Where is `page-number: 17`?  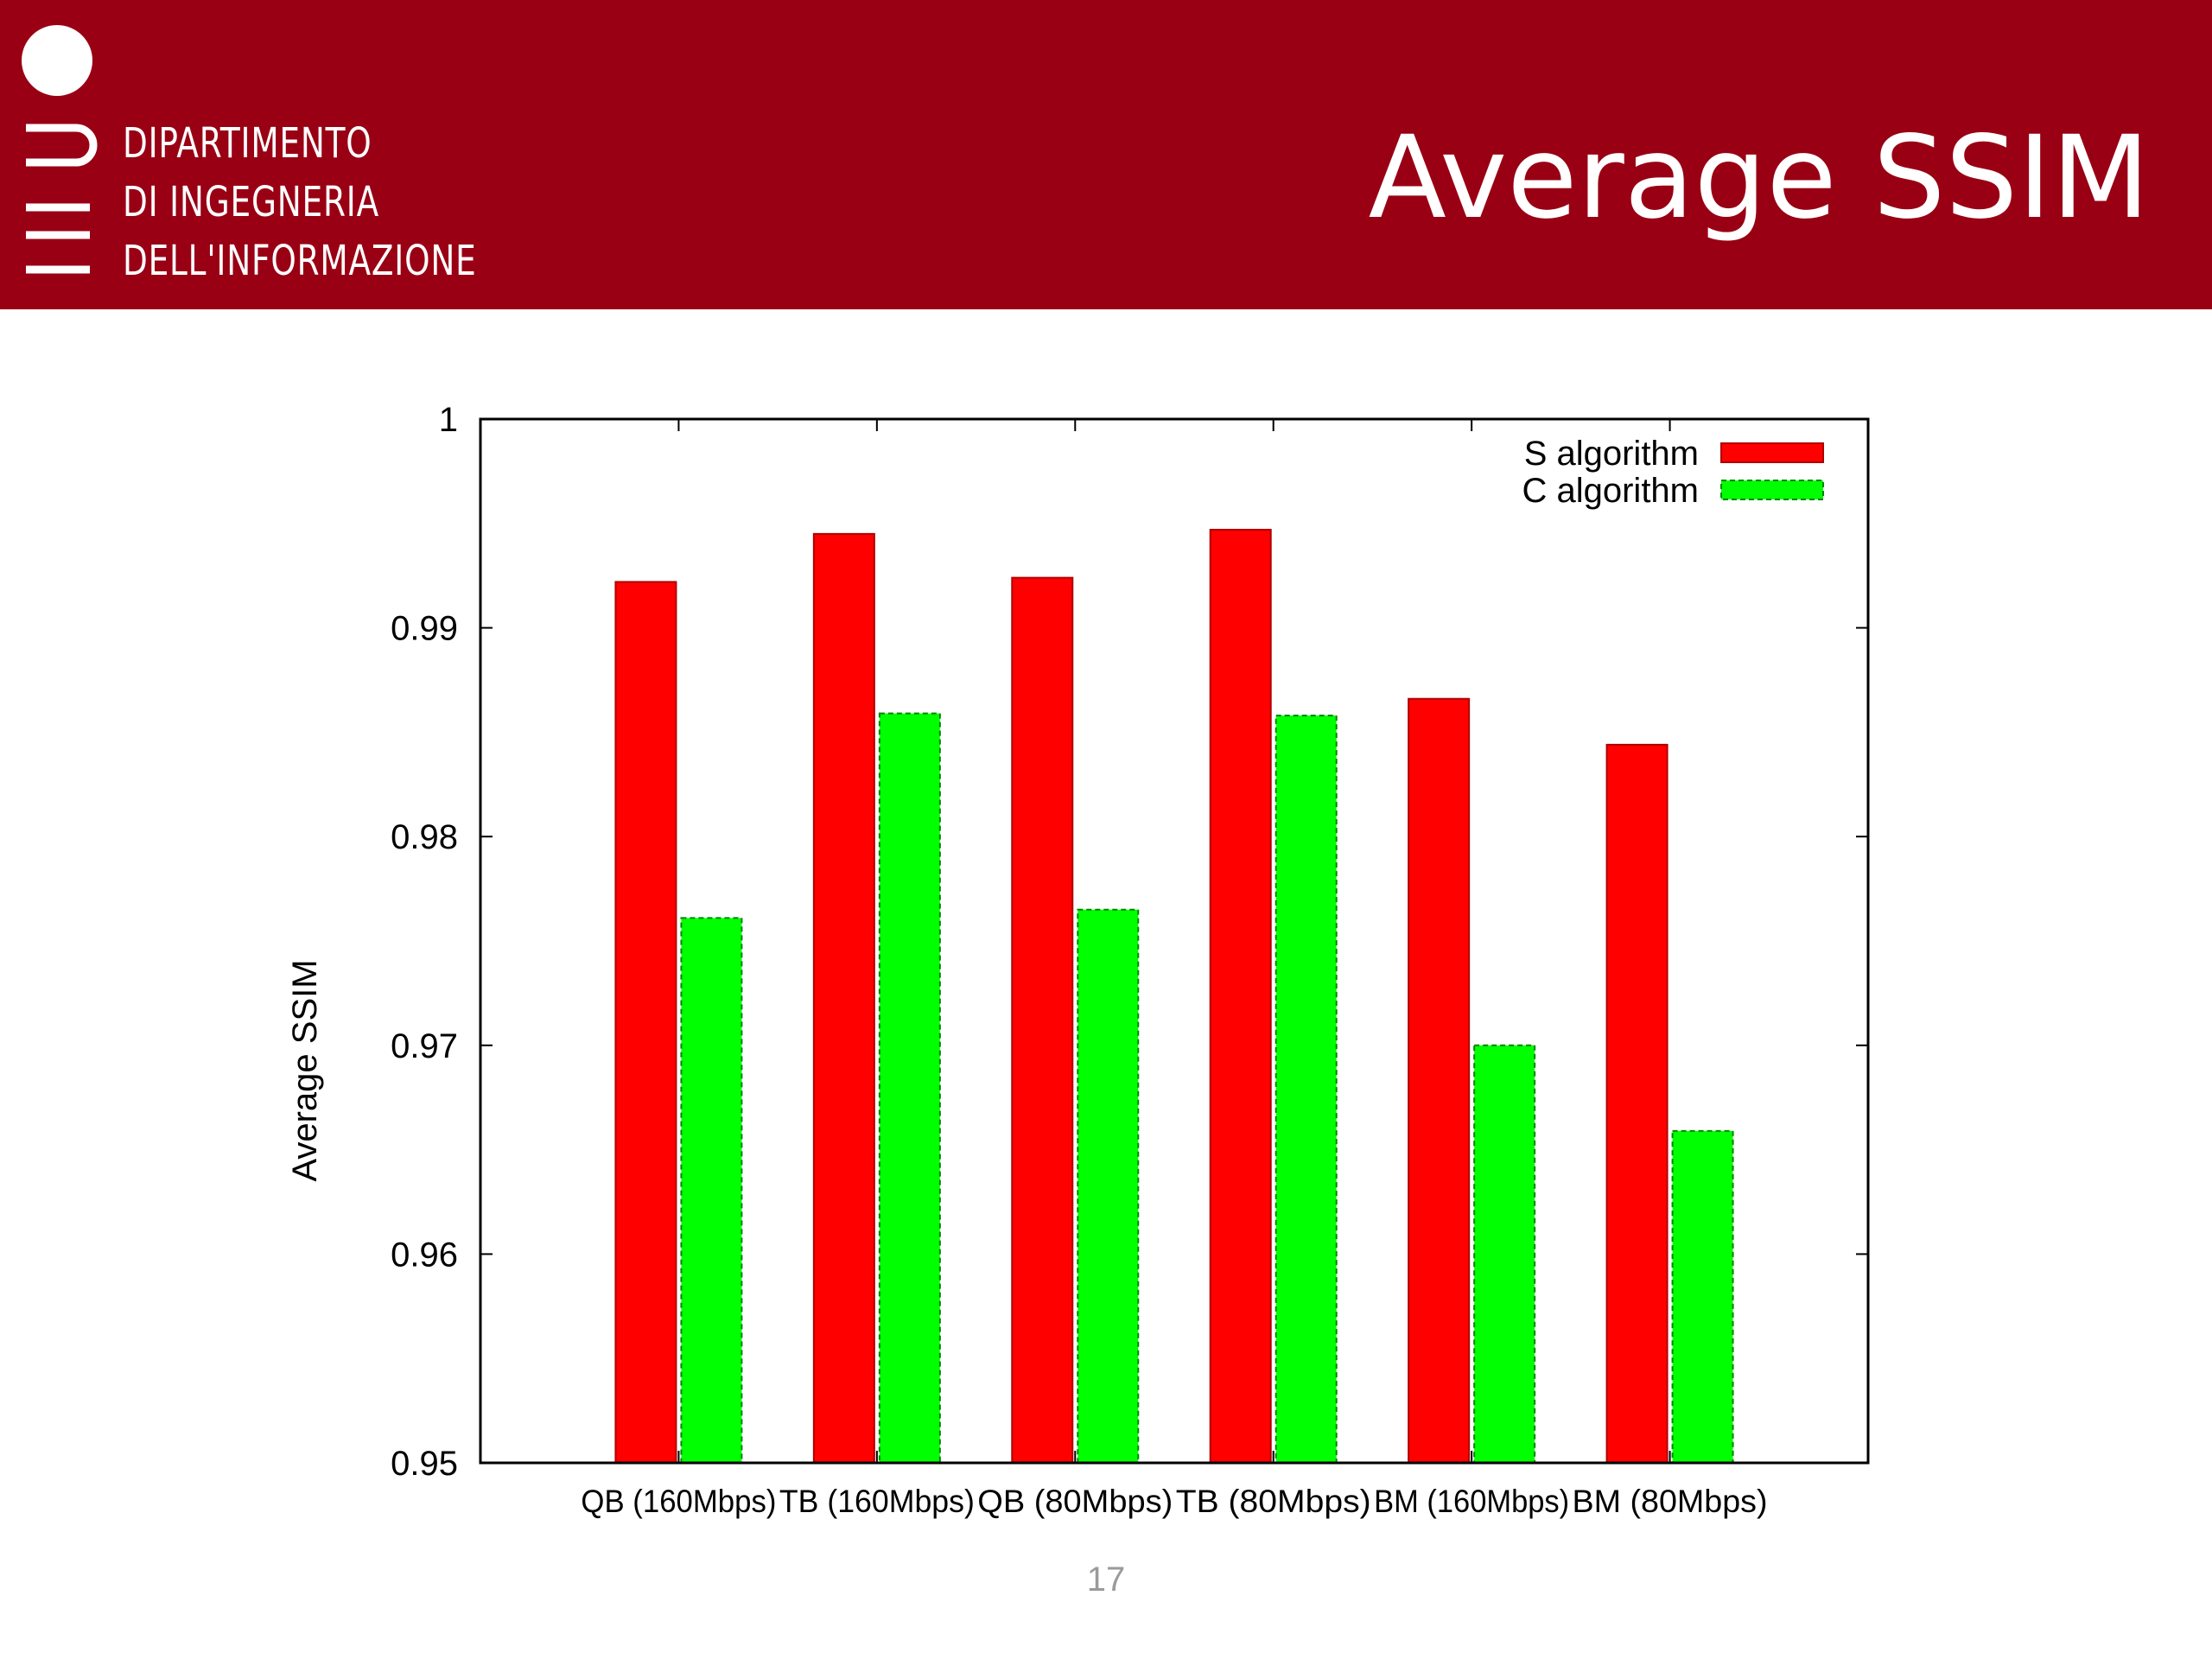
page-number: 17 is located at coordinates (1106, 1579).